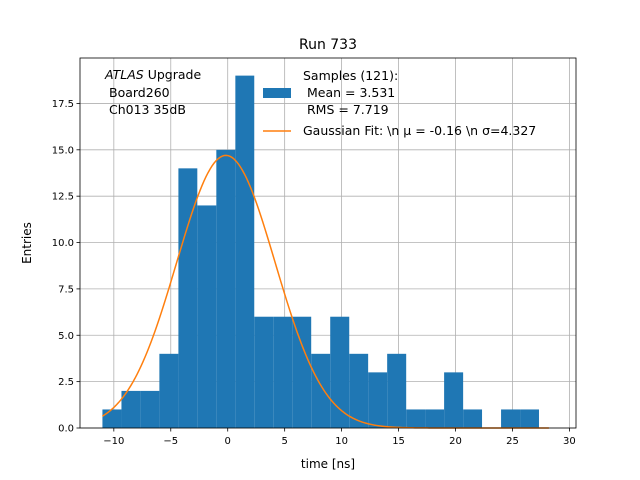 This screenshot has height=480, width=640. What do you see at coordinates (328, 464) in the screenshot?
I see `x-axis-label: time [ns]` at bounding box center [328, 464].